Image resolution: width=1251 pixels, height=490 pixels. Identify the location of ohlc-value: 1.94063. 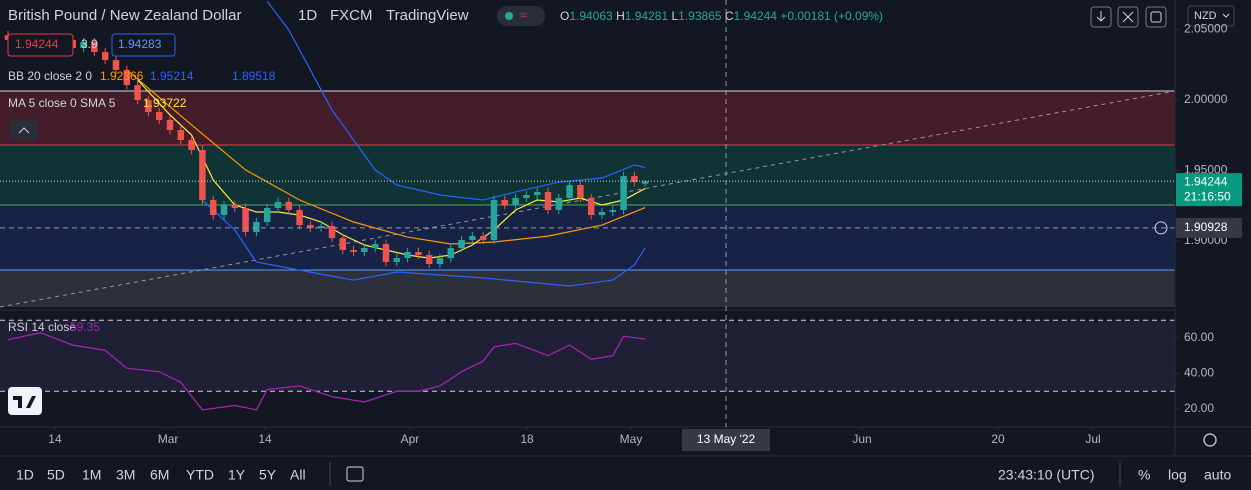
(591, 16).